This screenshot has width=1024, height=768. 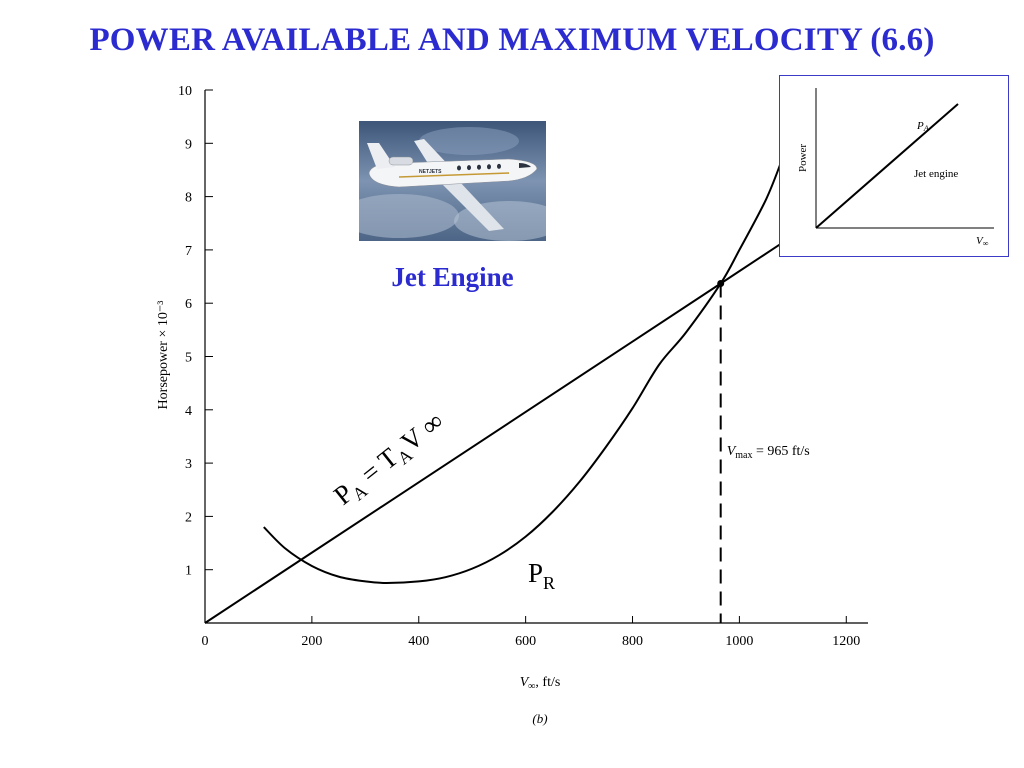 I want to click on x-tick-label: 1000, so click(x=739, y=641).